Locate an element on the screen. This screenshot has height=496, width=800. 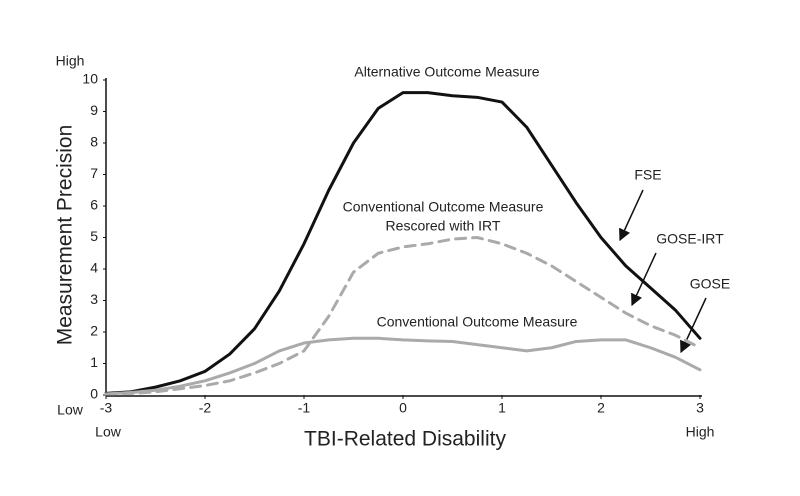
y-tick-label: 10 is located at coordinates (90, 79).